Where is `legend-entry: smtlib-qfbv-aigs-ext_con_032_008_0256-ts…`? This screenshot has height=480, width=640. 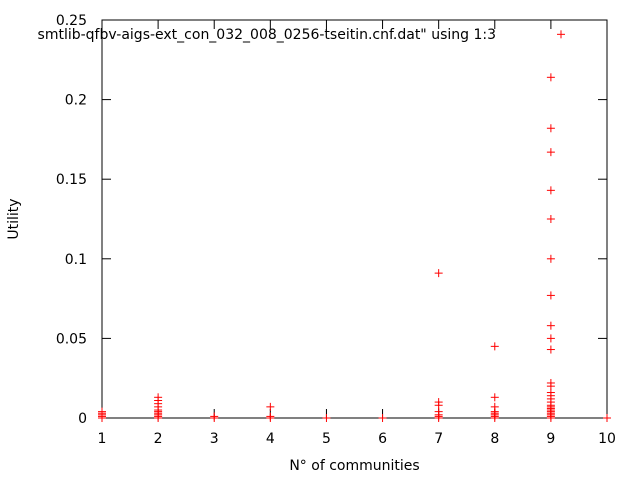
legend-entry: smtlib-qfbv-aigs-ext_con_032_008_0256-ts… is located at coordinates (267, 35).